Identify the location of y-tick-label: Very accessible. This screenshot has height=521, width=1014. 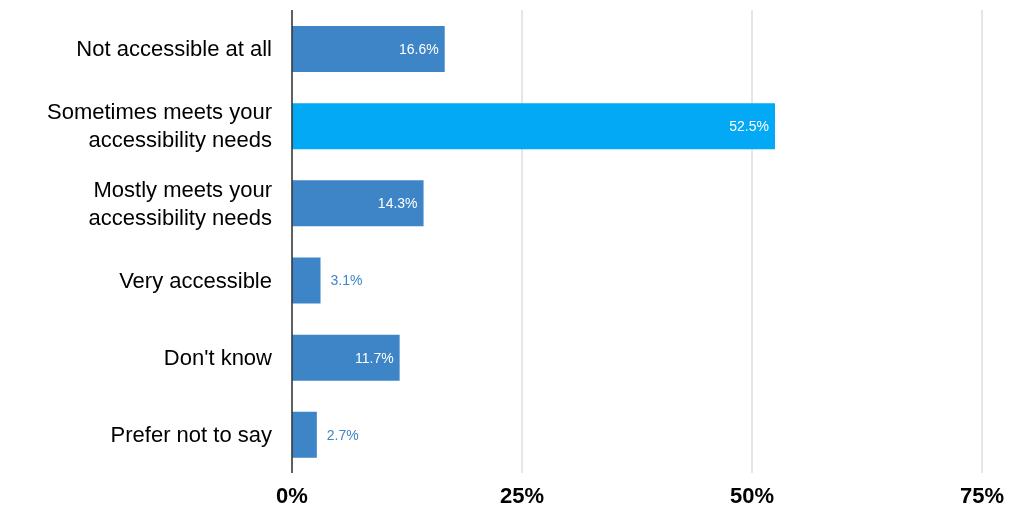
(195, 280).